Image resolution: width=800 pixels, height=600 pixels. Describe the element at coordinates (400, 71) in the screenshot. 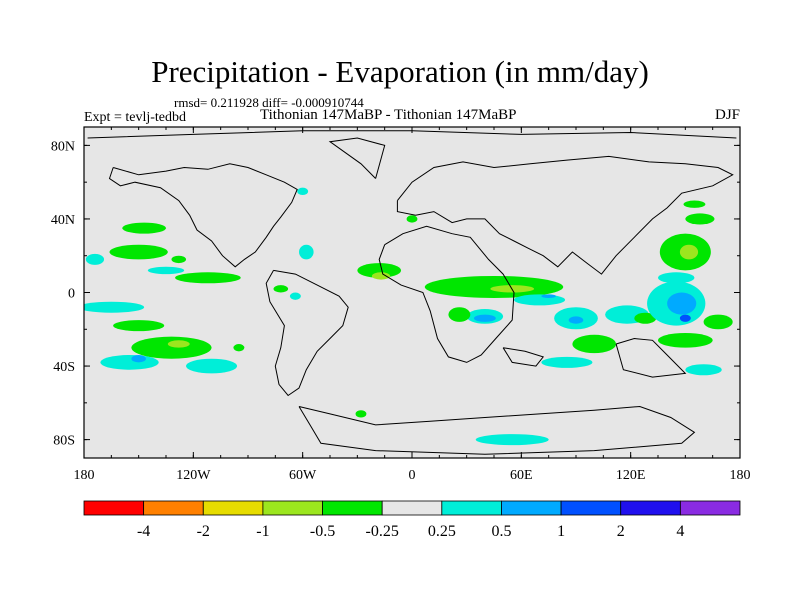

I see `chart-title: Precipitation - Evaporation (in mm/day)` at that location.